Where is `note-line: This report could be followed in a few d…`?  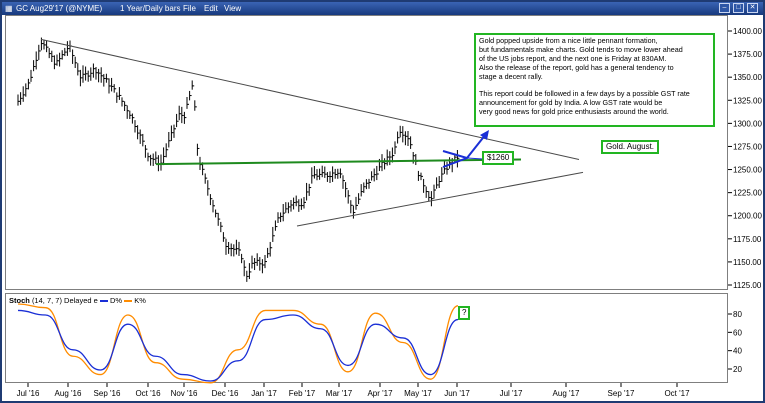
note-line: This report could be followed in a few d… is located at coordinates (584, 94).